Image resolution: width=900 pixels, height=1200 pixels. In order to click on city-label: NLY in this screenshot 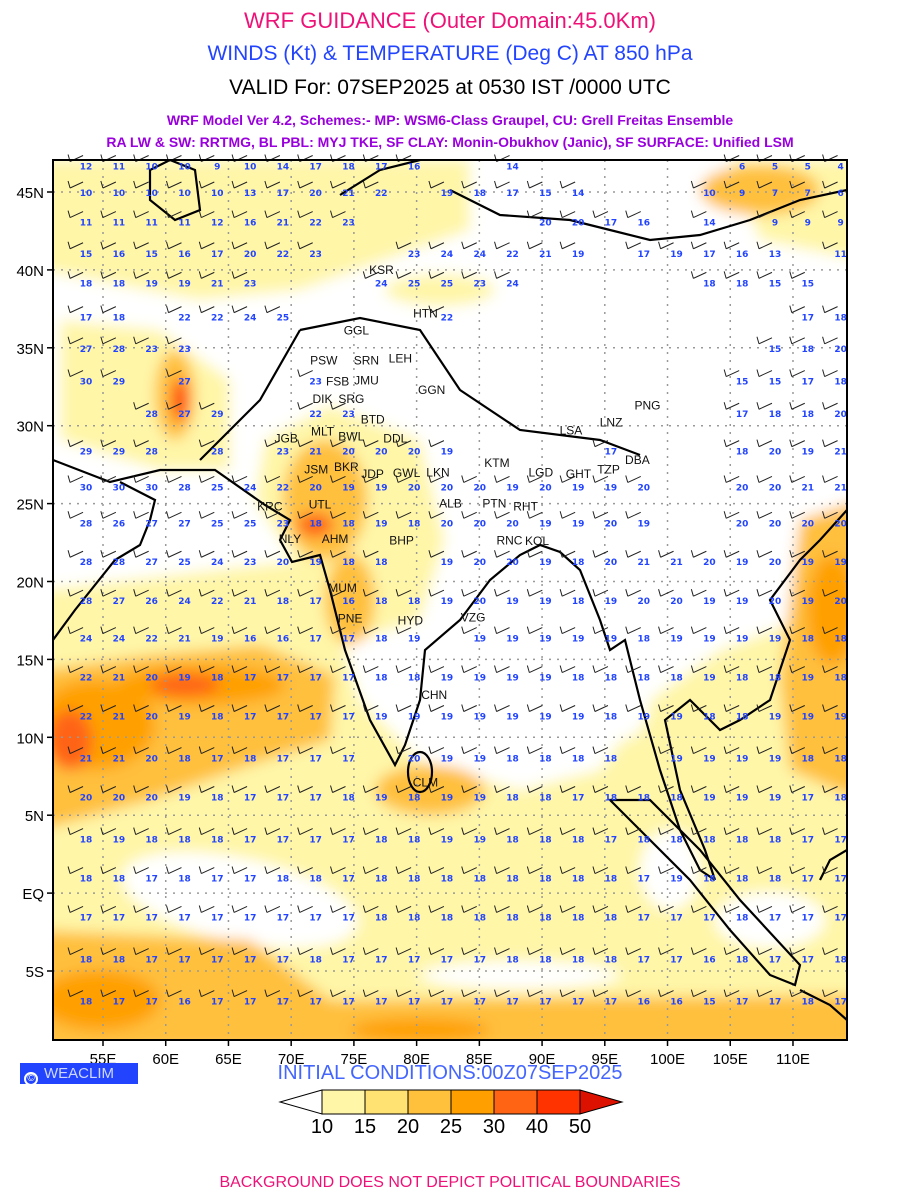, I will do `click(290, 539)`.